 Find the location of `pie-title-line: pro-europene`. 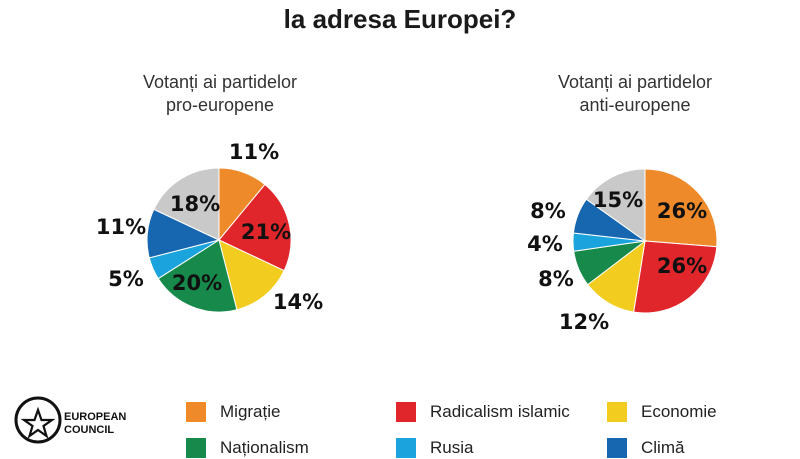

pie-title-line: pro-europene is located at coordinates (220, 105).